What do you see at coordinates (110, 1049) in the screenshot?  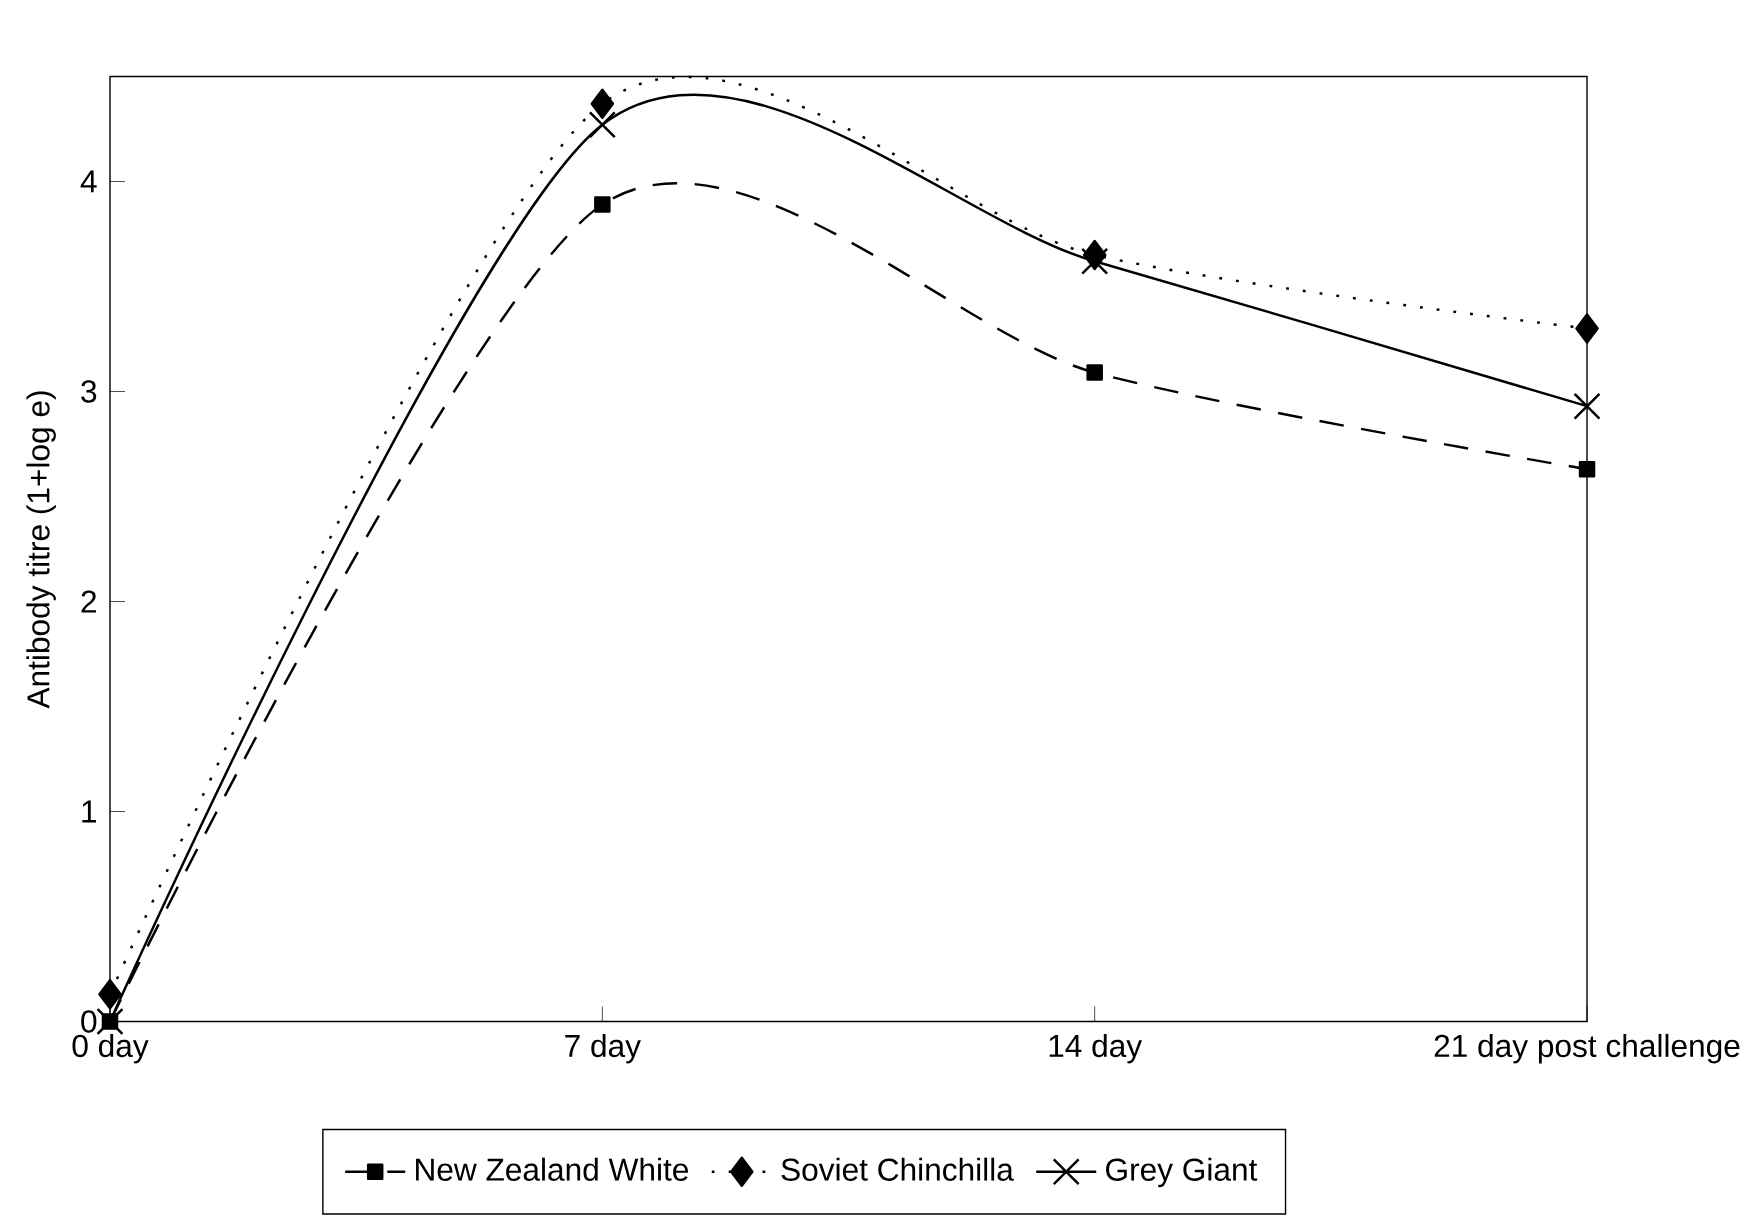 I see `x-tick-label: 0 day` at bounding box center [110, 1049].